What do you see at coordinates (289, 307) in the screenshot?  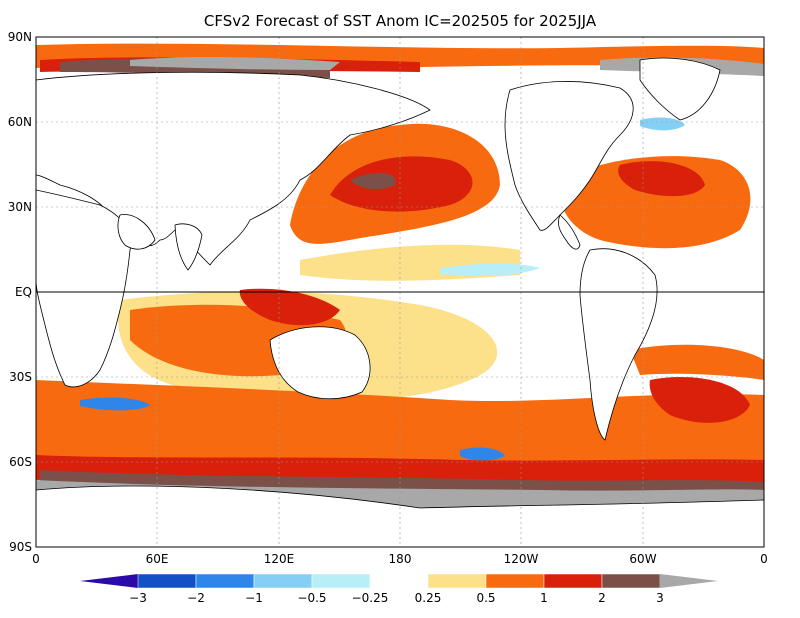 I see `maritime-continent-strong` at bounding box center [289, 307].